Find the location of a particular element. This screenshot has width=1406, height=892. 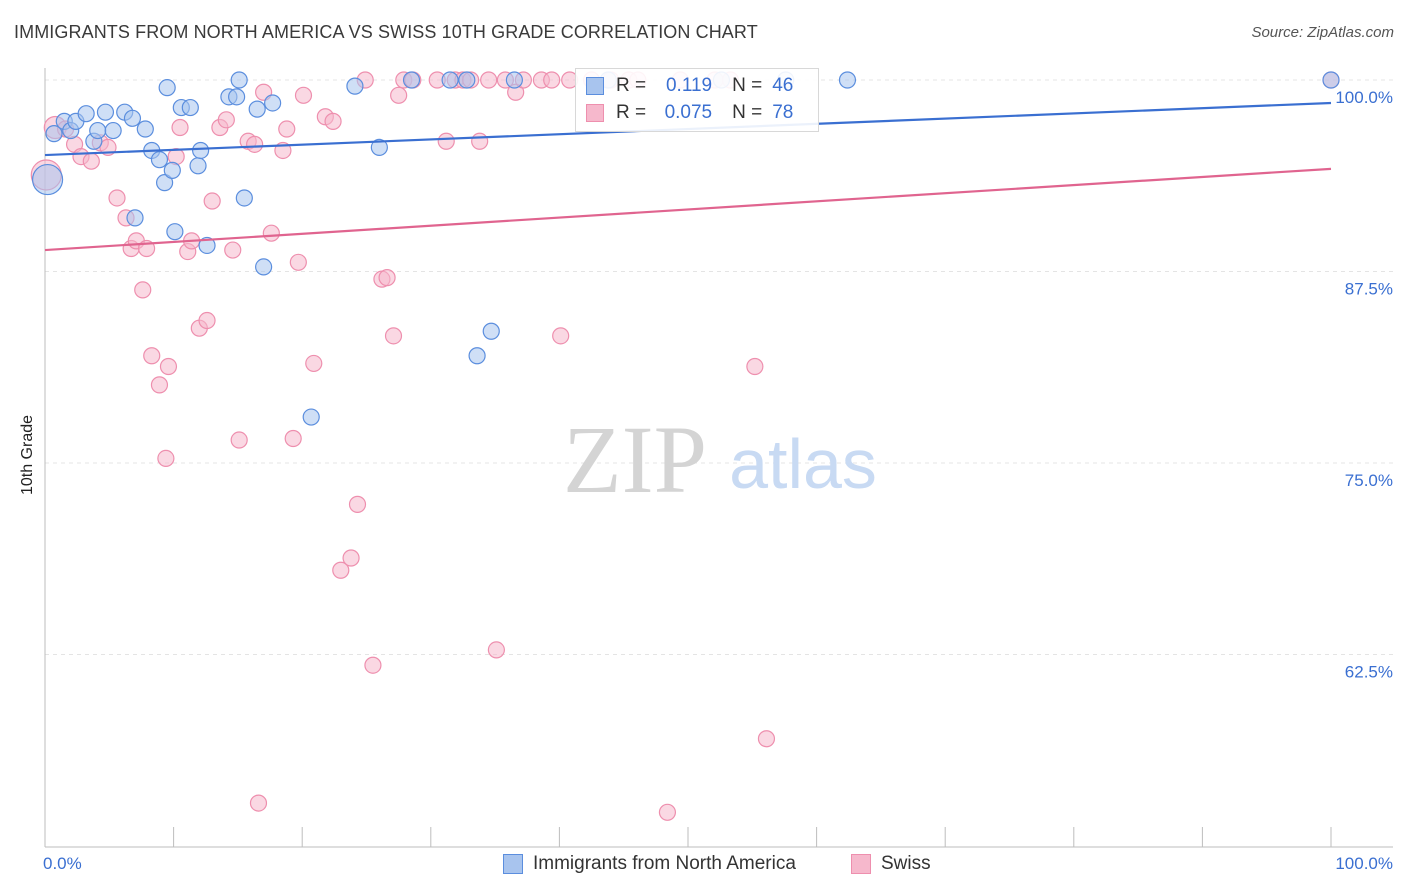

swiss-trend-line is located at coordinates (688, 209).